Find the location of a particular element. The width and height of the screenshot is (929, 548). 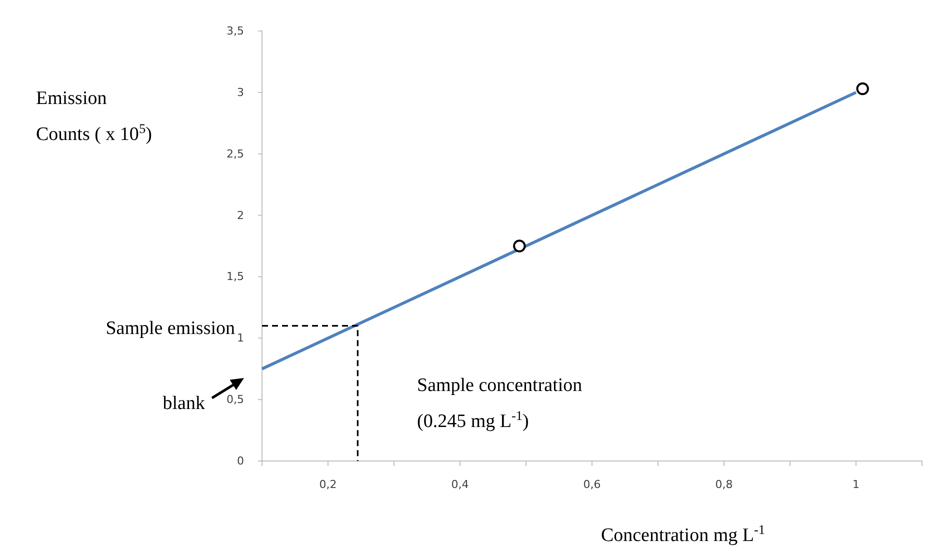

y-tick-label: 3,5 is located at coordinates (235, 31).